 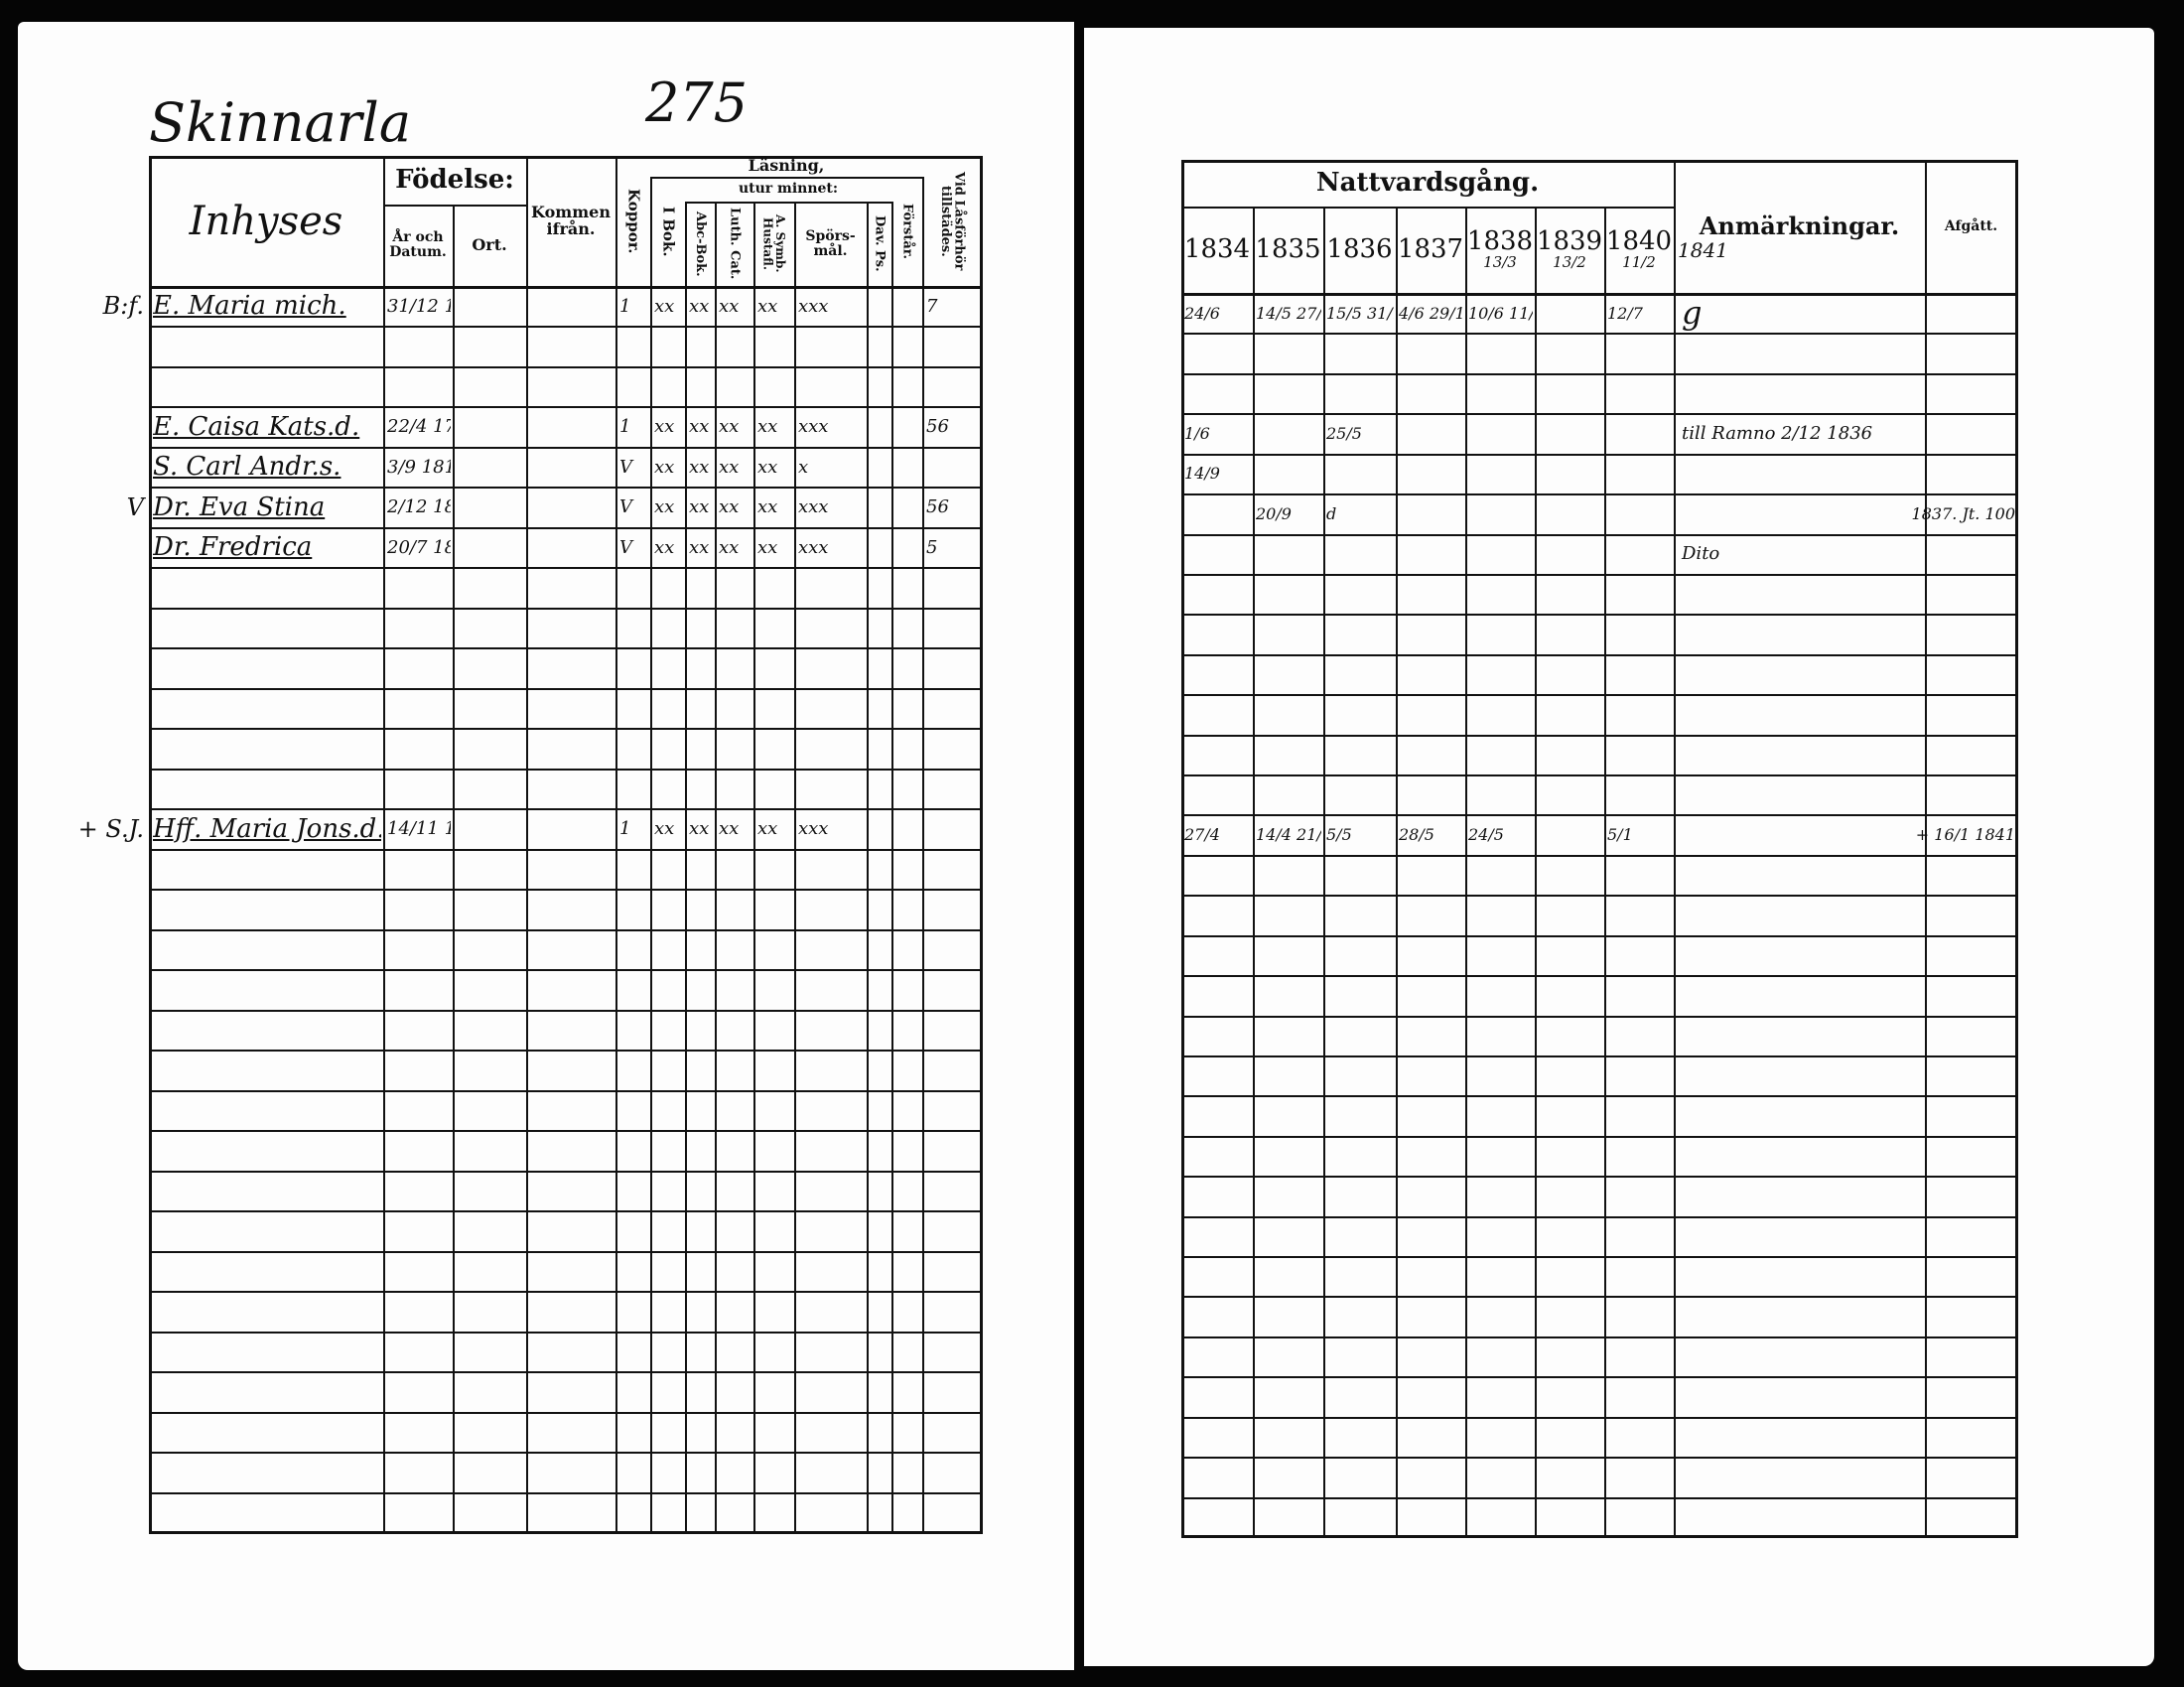 I want to click on year-label: 1837, so click(x=1430, y=248).